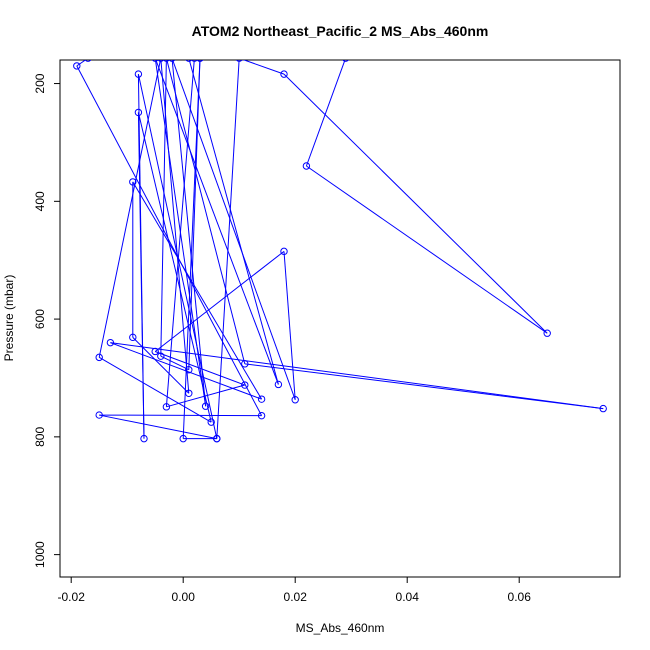 Image resolution: width=650 pixels, height=650 pixels. Describe the element at coordinates (40, 319) in the screenshot. I see `y-tick-label: 600` at that location.